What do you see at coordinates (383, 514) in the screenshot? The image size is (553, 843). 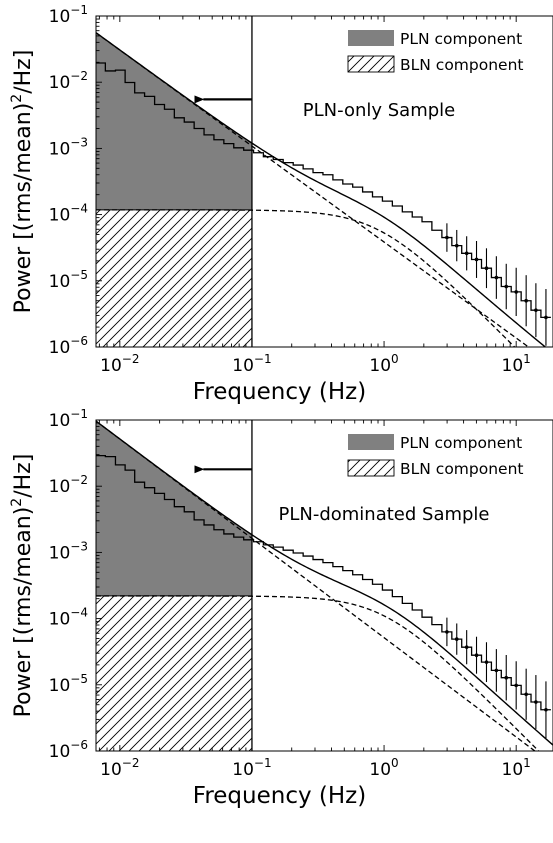 I see `sample-annotation: PLN-dominated Sample` at bounding box center [383, 514].